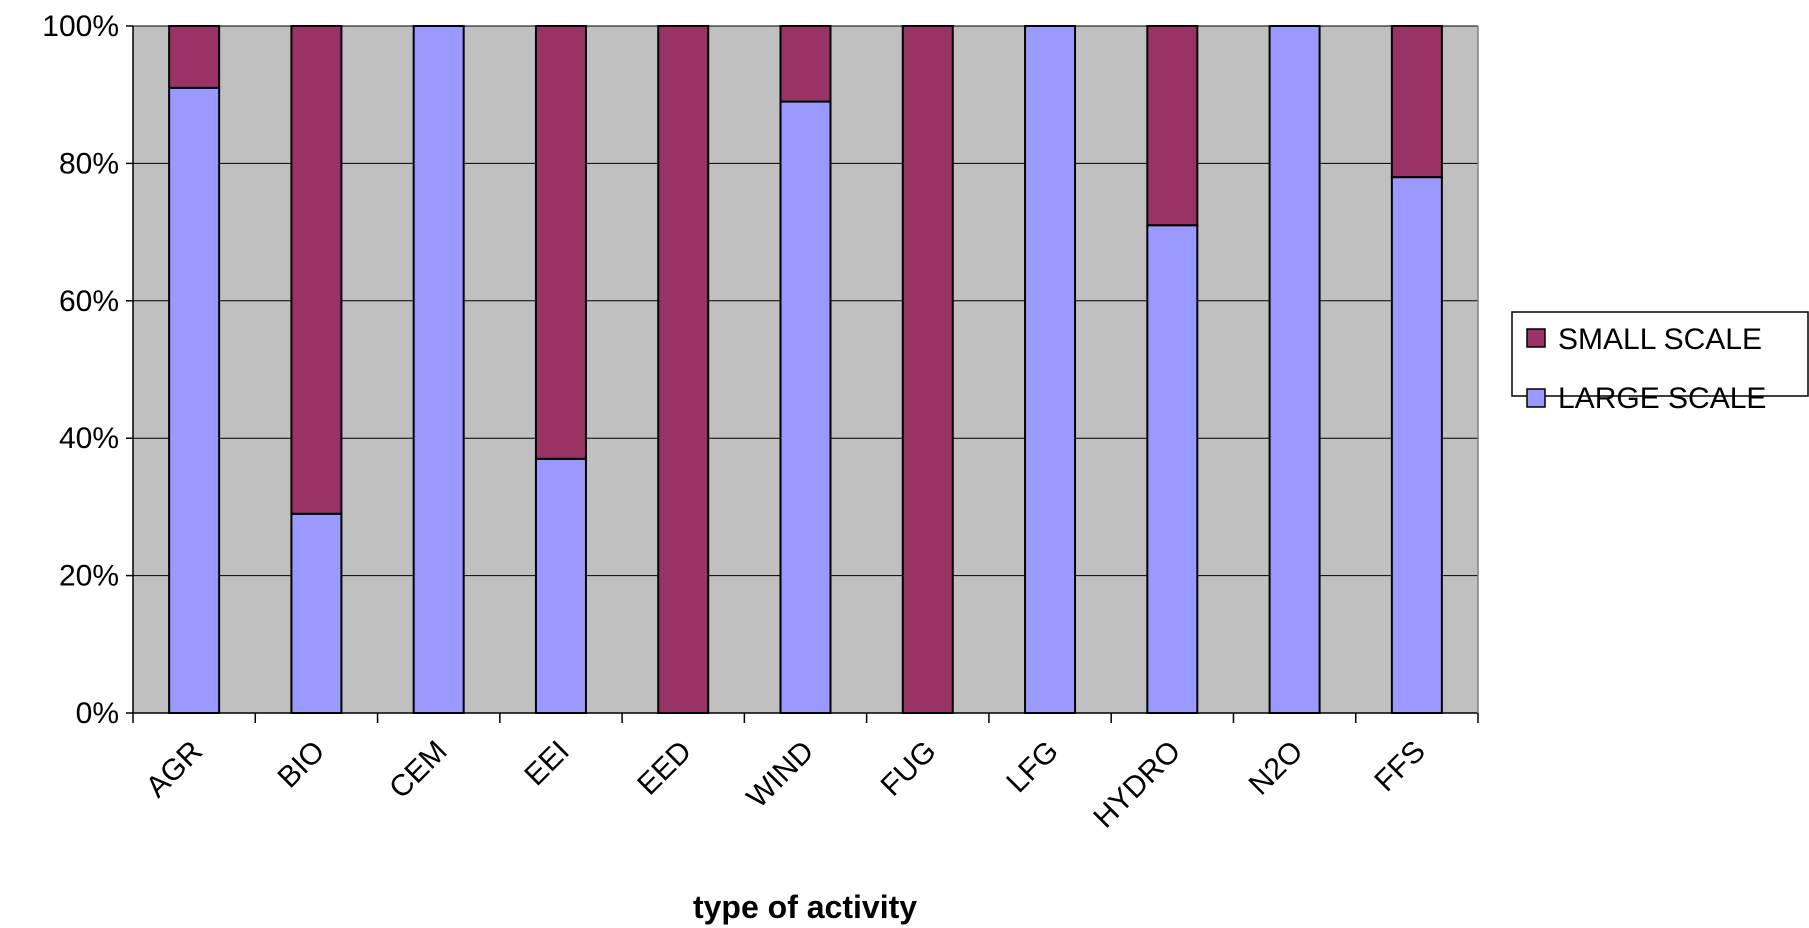 The width and height of the screenshot is (1809, 928). What do you see at coordinates (301, 765) in the screenshot?
I see `x-tick-label: BIO` at bounding box center [301, 765].